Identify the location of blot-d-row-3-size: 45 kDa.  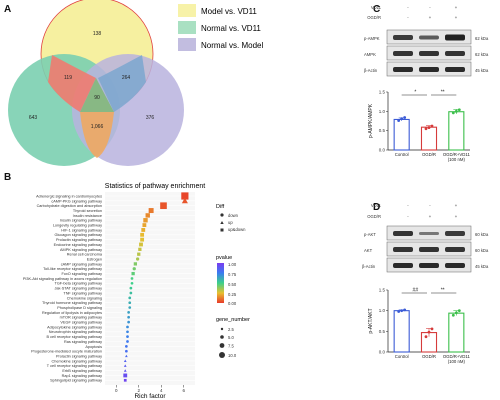
(482, 266).